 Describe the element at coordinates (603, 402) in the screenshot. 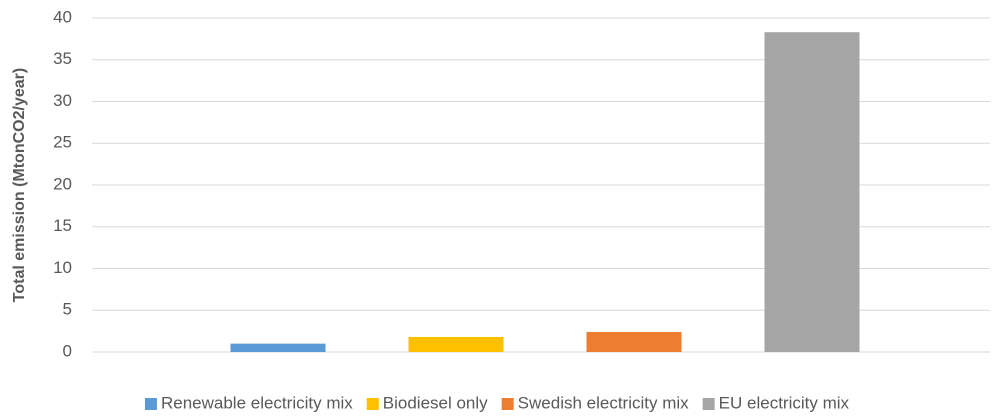

I see `legend-label: Swedish electricity mix` at that location.